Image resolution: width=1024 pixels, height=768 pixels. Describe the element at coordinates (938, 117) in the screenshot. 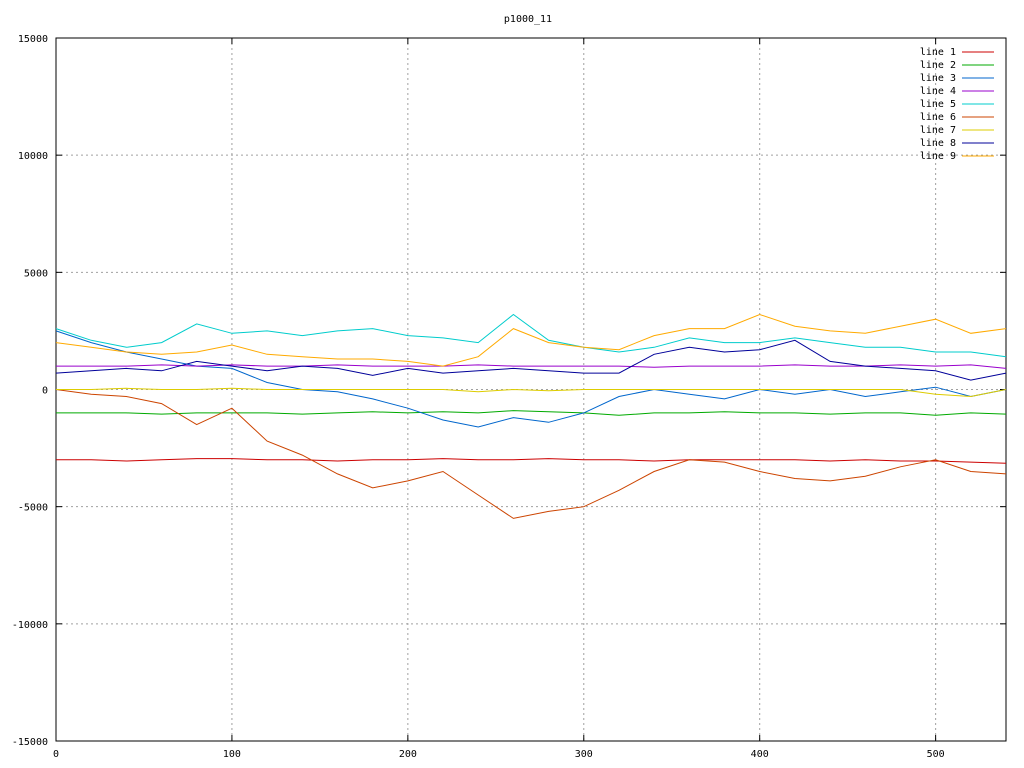

I see `legend-label-6: line 6` at that location.